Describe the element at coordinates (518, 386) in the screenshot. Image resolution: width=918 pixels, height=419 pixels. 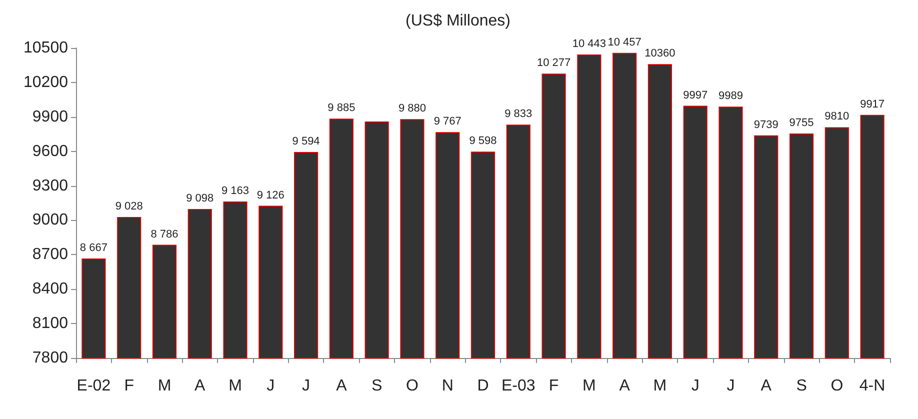
I see `x-tick-label: E-03` at that location.